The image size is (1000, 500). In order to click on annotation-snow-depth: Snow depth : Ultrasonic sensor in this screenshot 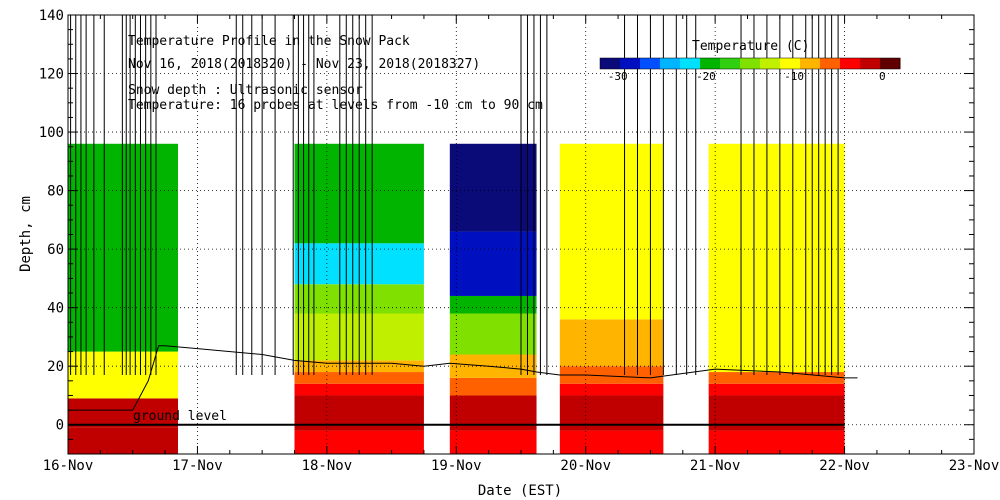, I will do `click(245, 90)`.